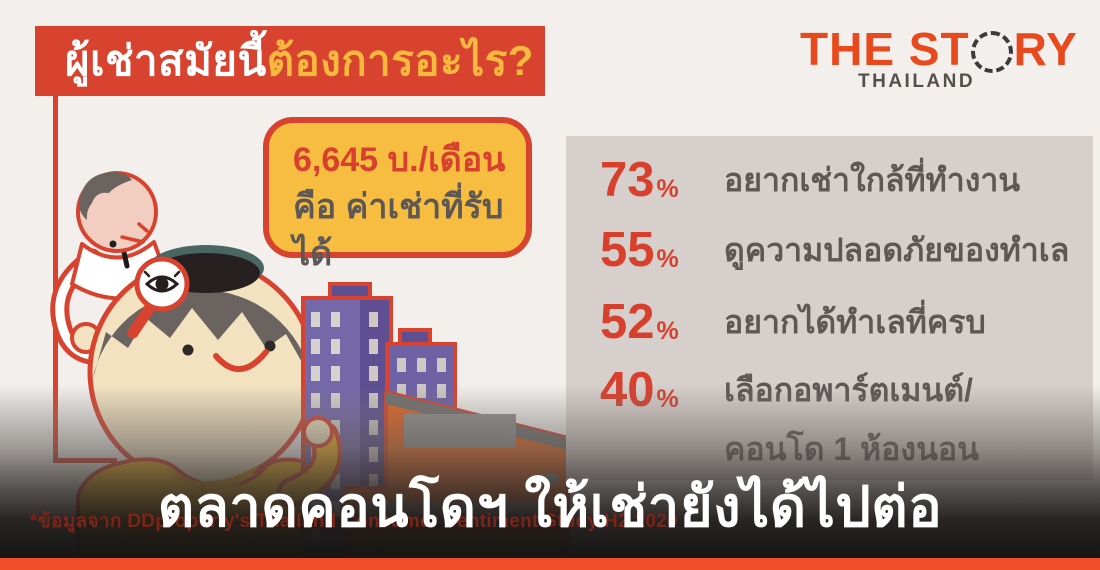 Image resolution: width=1100 pixels, height=570 pixels. Describe the element at coordinates (991, 52) in the screenshot. I see `logo-o-dashed-circle-icon` at that location.